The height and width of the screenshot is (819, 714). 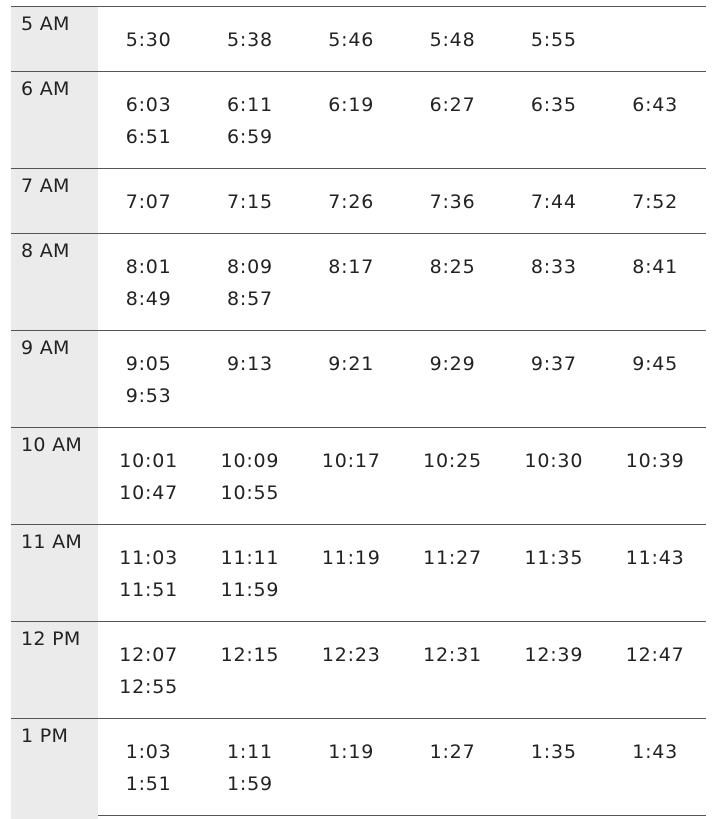 What do you see at coordinates (250, 461) in the screenshot?
I see `departure-time: 10:09` at bounding box center [250, 461].